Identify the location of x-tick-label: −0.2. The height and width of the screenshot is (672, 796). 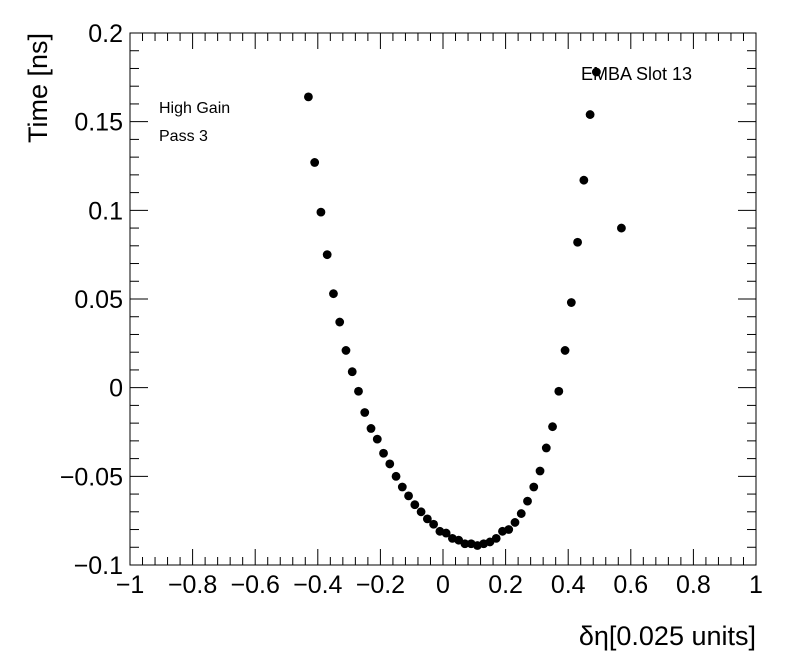
(380, 585).